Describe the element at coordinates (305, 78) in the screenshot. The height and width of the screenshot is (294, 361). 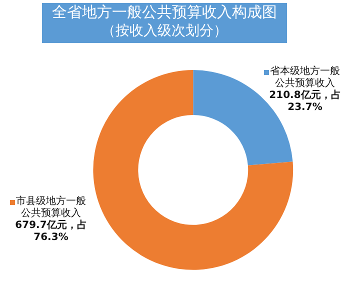
I see `legend-label: 省本级地方一般公共预算收入` at that location.